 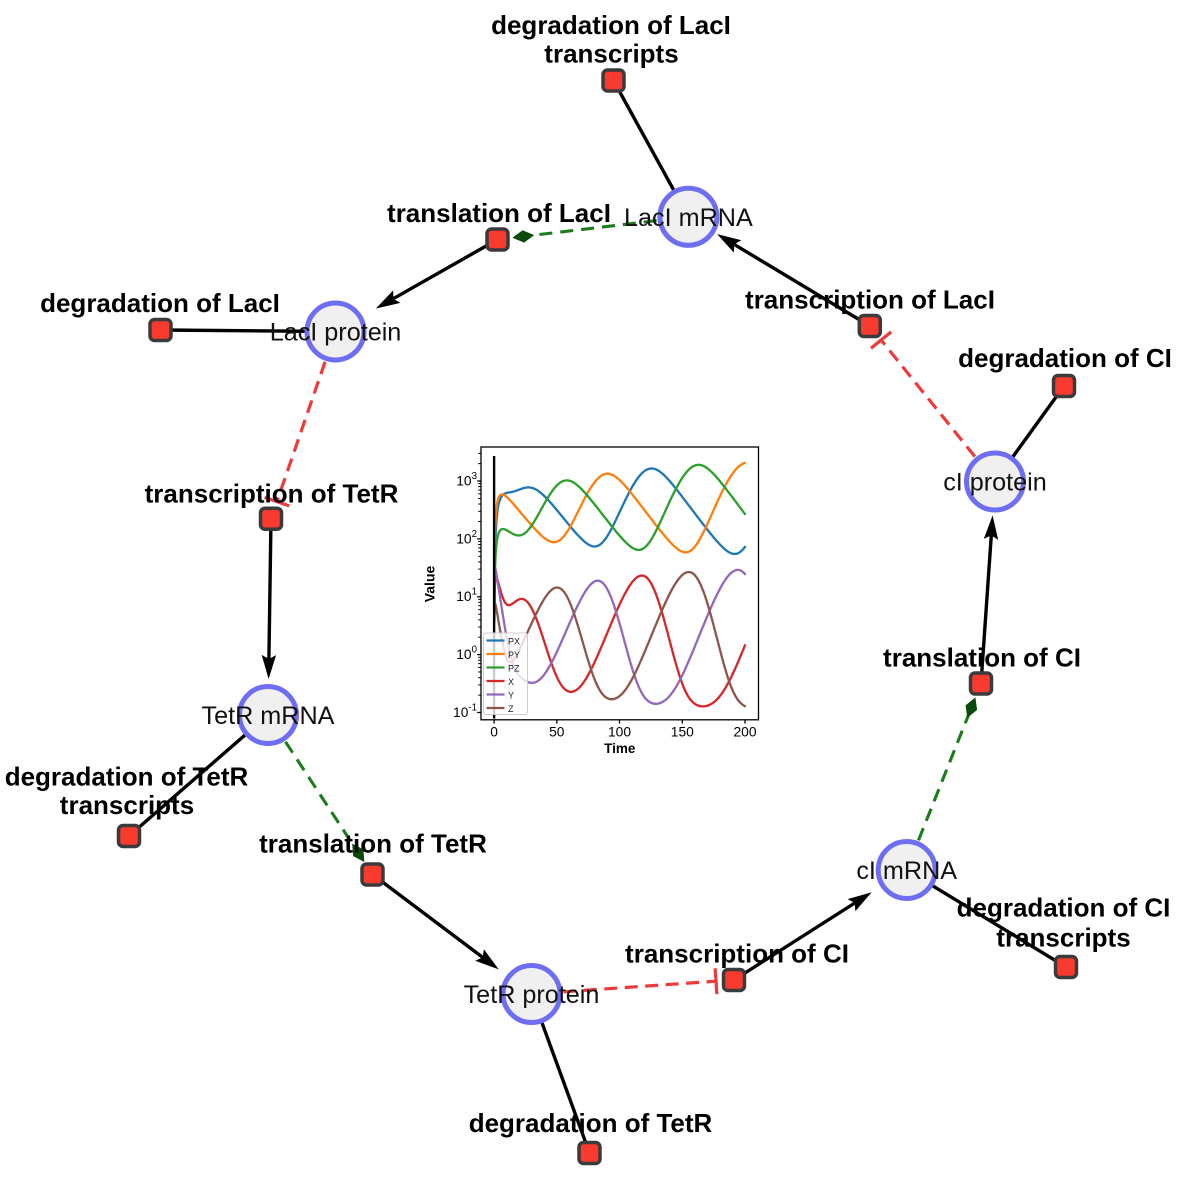 I want to click on svg-text: TetR mRNA, so click(x=268, y=716).